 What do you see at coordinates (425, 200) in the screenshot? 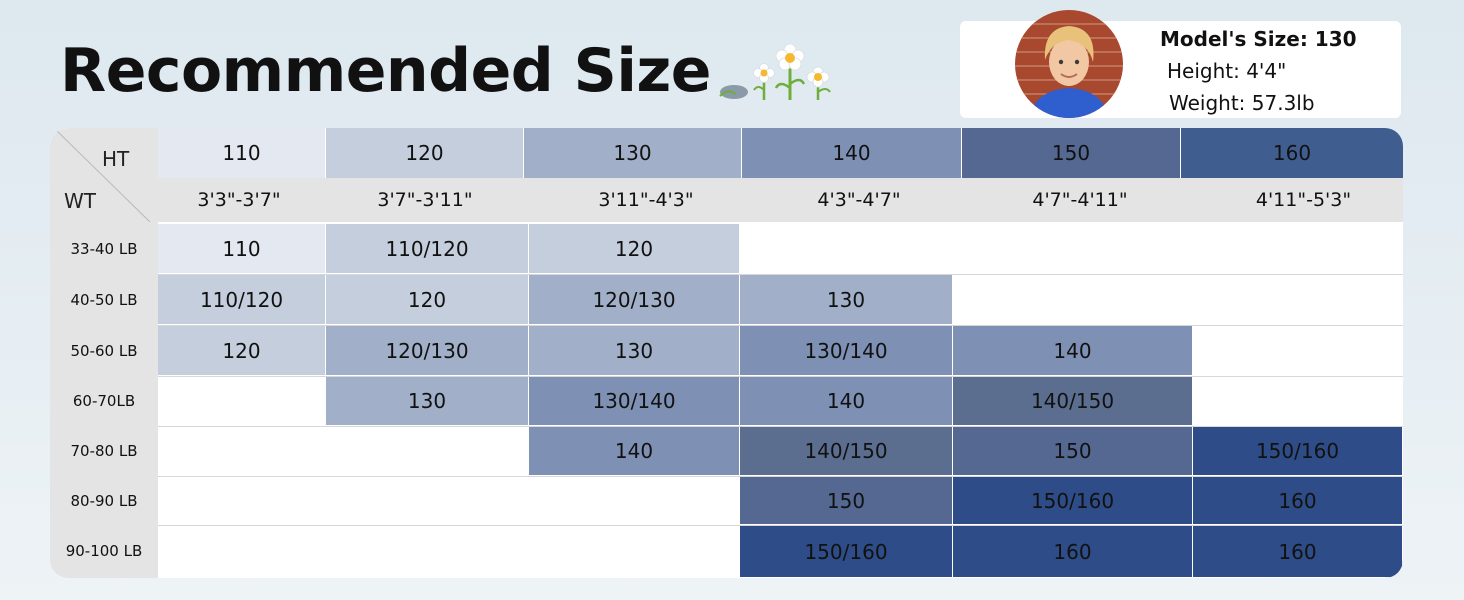
I see `height-range: 3'7"-3'11"` at bounding box center [425, 200].